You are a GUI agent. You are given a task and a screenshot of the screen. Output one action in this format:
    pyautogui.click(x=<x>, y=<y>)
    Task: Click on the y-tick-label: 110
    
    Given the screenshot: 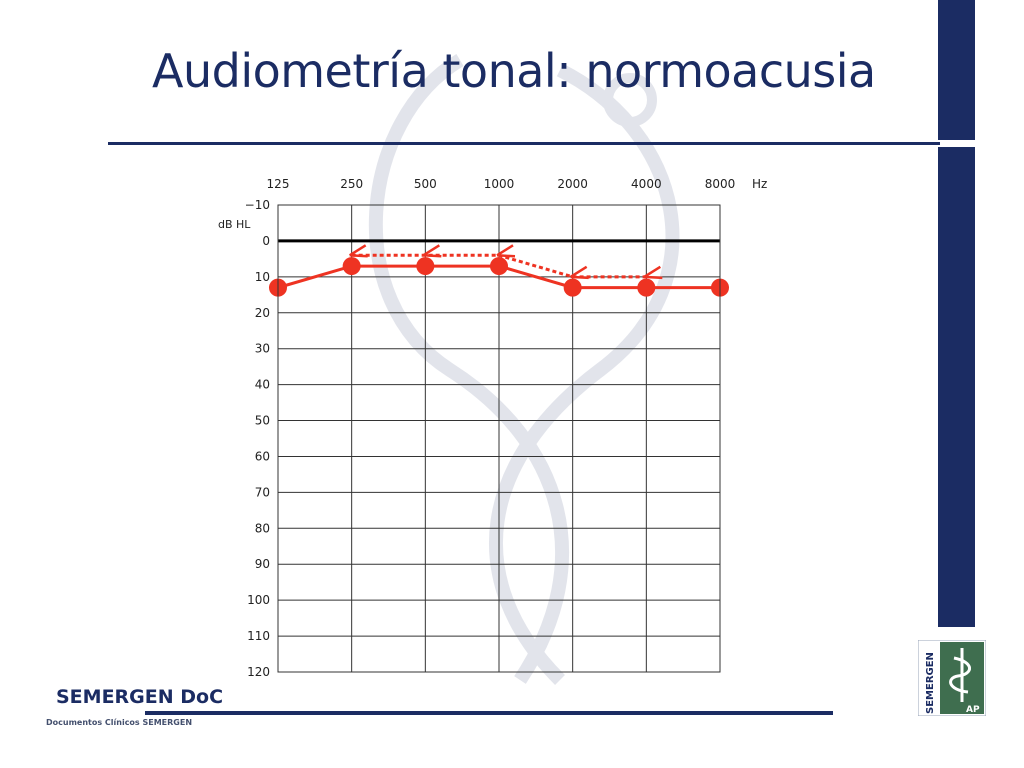 What is the action you would take?
    pyautogui.click(x=258, y=636)
    